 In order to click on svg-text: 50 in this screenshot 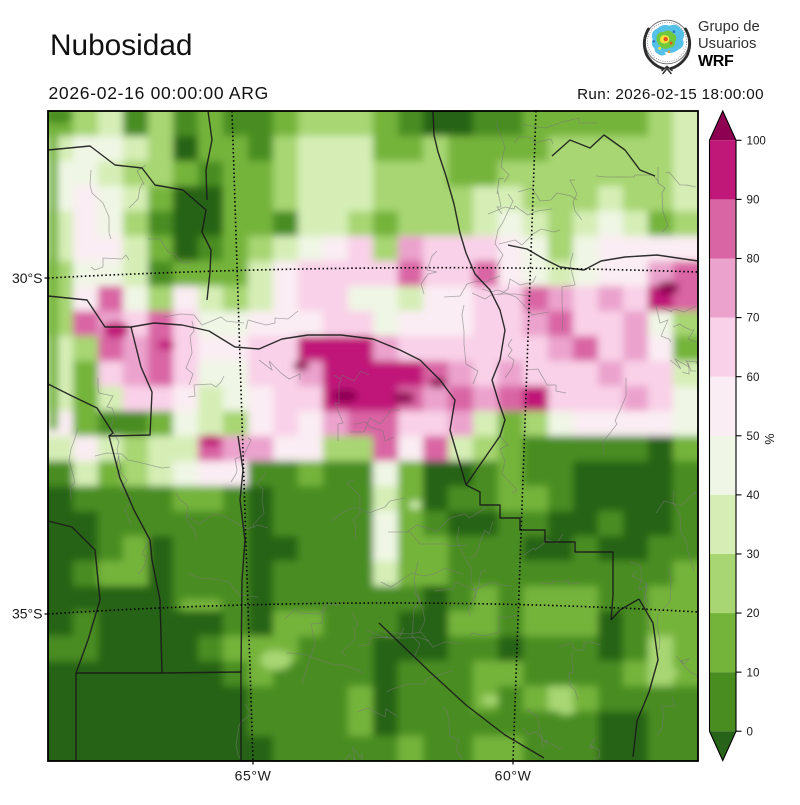, I will do `click(753, 436)`.